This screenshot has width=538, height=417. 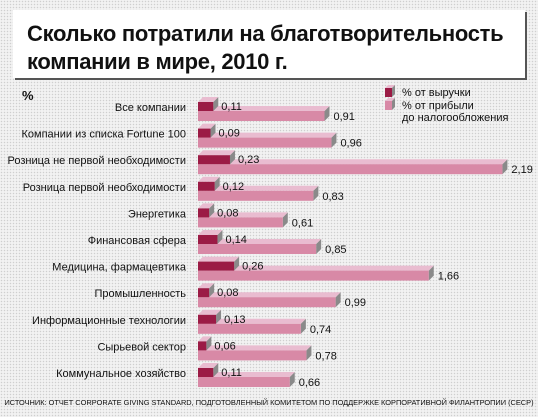 I want to click on value-label-profit: 0,91, so click(x=343, y=117).